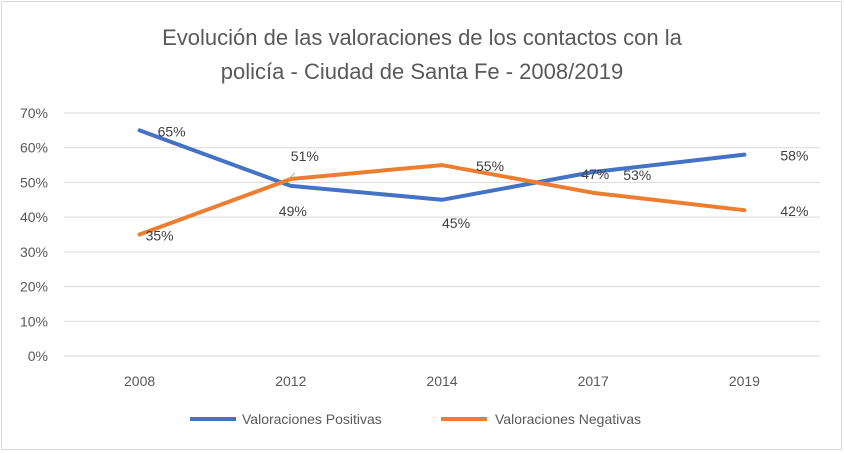 Image resolution: width=845 pixels, height=453 pixels. Describe the element at coordinates (595, 174) in the screenshot. I see `data-label: 47%` at that location.